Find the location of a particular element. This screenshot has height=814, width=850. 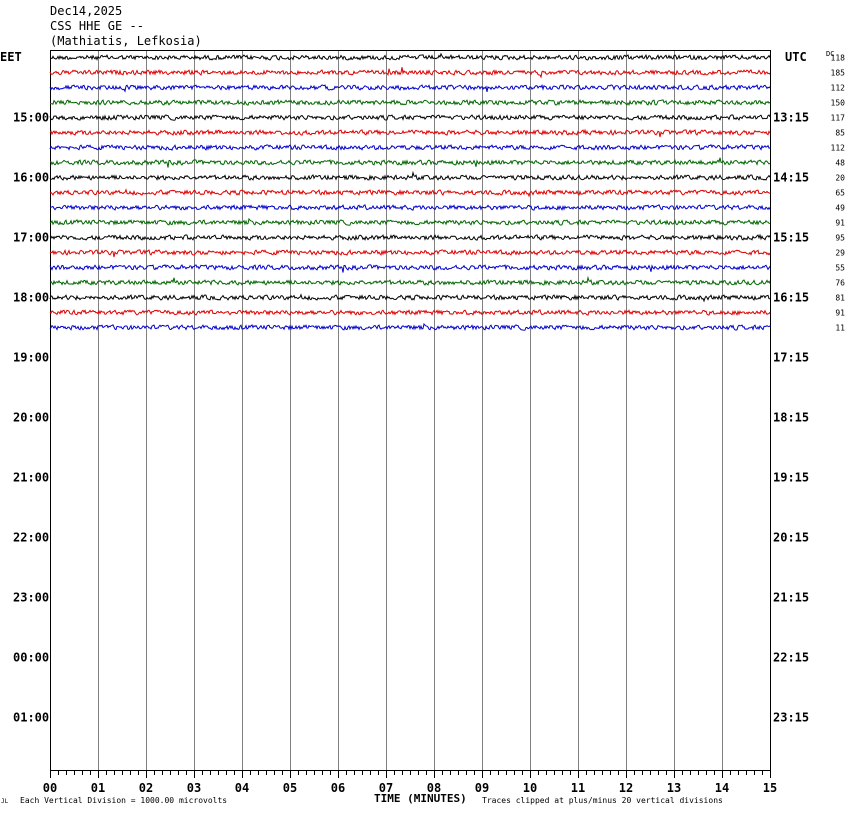

left-hour-label: 18:00 is located at coordinates (31, 298).